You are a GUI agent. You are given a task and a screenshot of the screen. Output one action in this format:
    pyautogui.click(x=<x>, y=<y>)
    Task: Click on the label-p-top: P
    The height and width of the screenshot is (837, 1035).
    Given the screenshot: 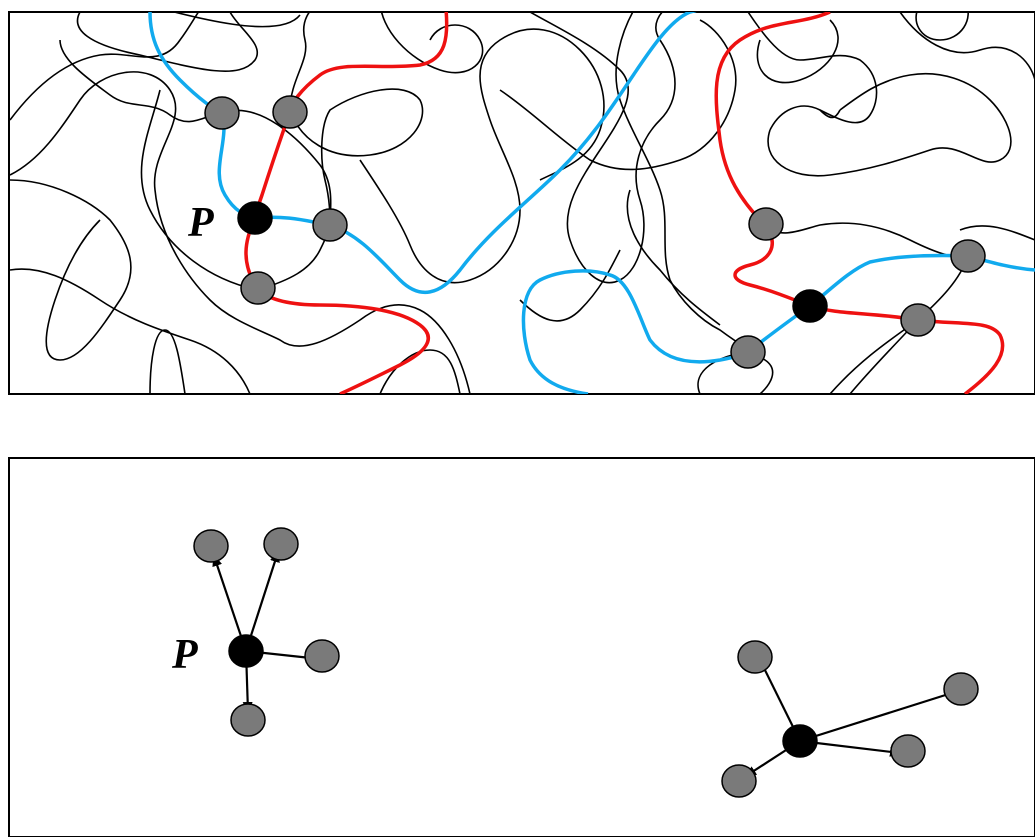 What is the action you would take?
    pyautogui.click(x=200, y=223)
    